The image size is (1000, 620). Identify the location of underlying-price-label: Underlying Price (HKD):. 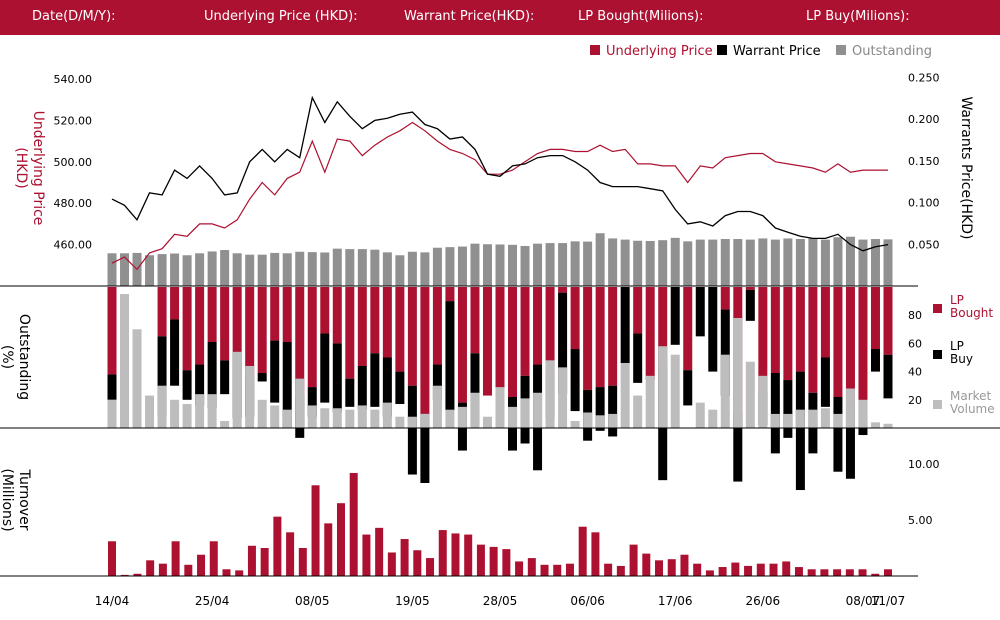
(281, 16).